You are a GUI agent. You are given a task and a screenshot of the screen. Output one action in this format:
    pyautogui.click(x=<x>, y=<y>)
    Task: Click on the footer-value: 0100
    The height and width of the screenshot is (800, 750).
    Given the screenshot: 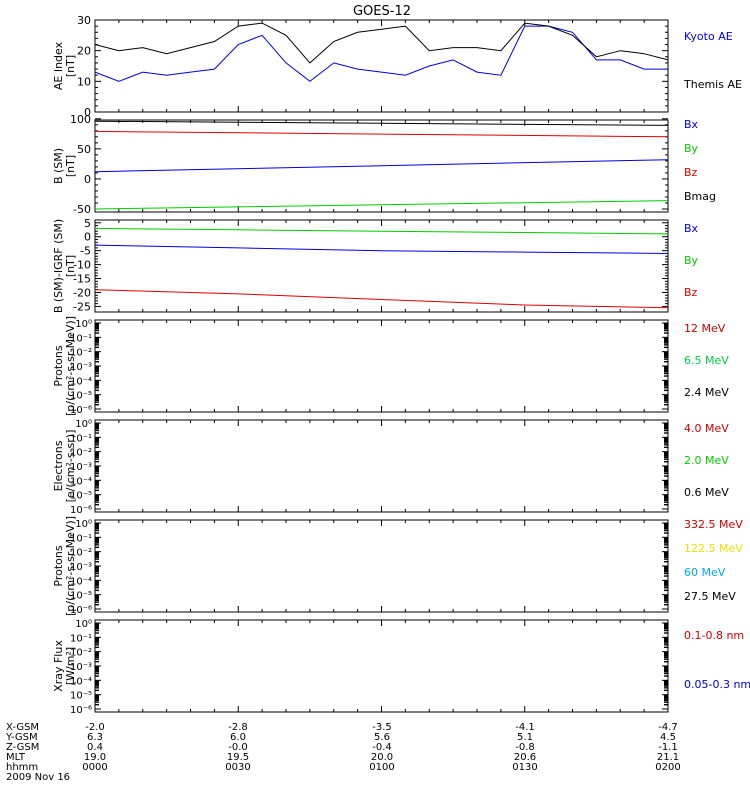 What is the action you would take?
    pyautogui.click(x=381, y=767)
    